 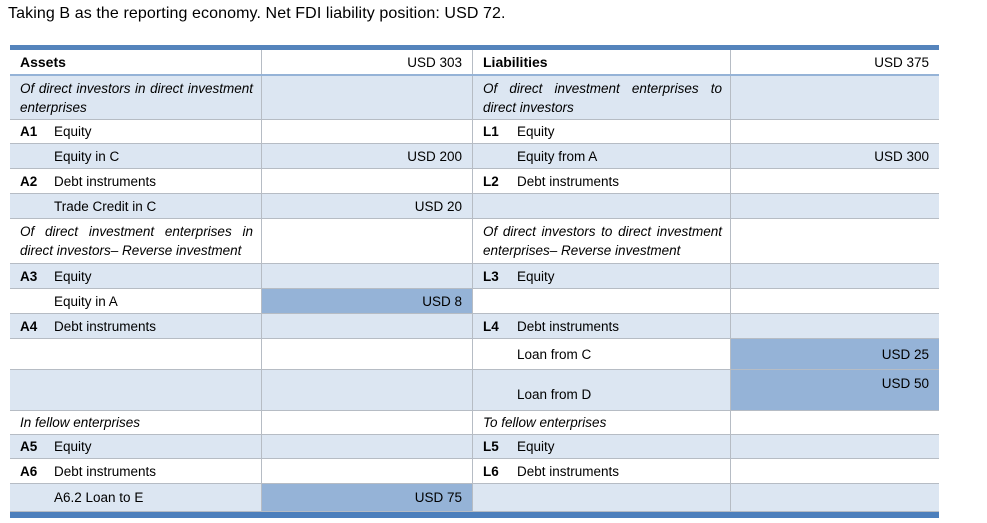 I want to click on right-label-cell: Loan from C, so click(x=602, y=354).